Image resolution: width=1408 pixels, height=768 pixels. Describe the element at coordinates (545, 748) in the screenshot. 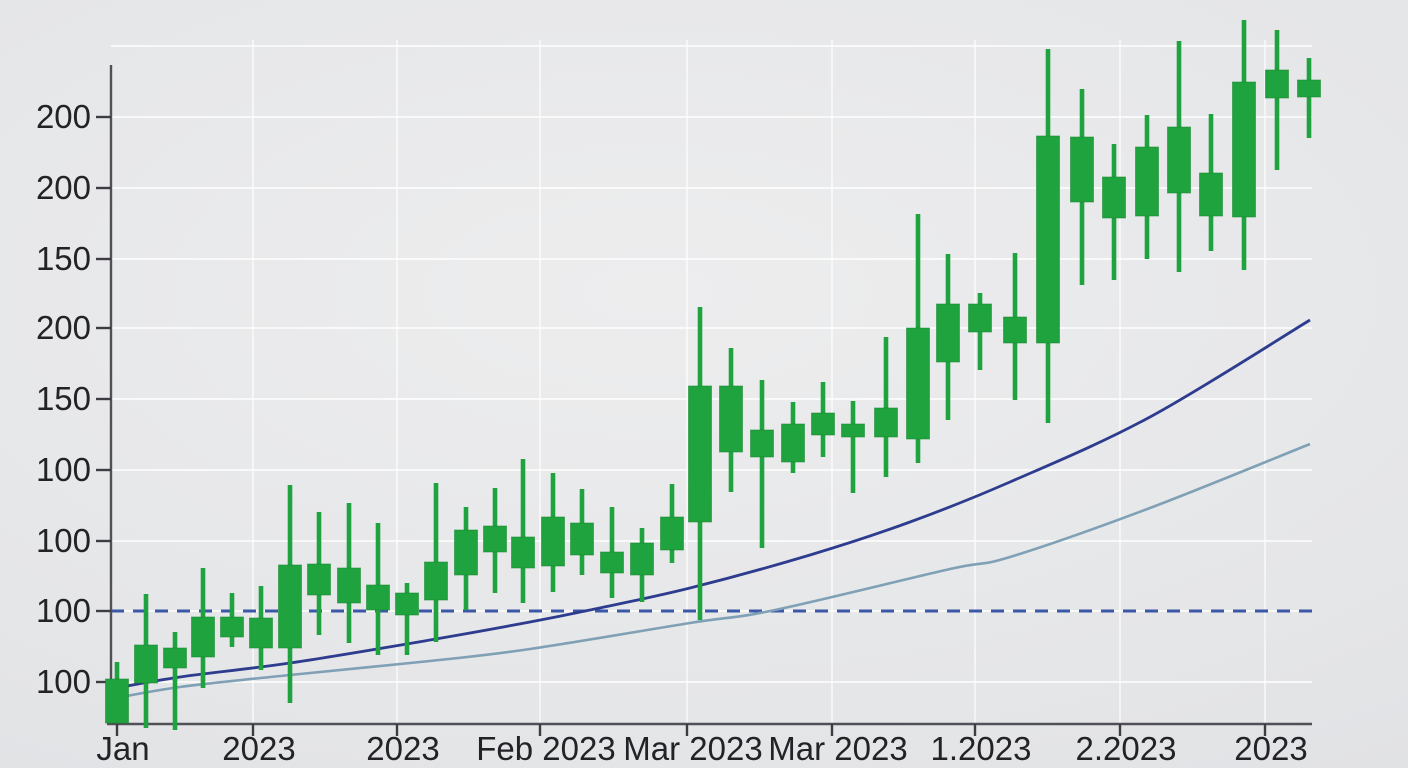

I see `x-tick-label: Feb 2023` at that location.